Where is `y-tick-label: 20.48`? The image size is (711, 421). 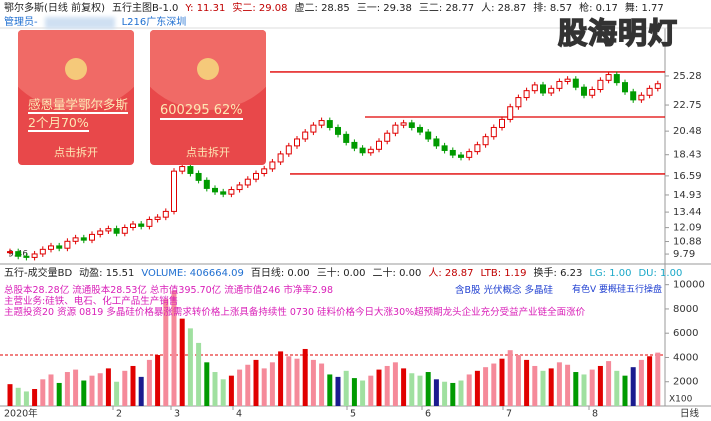 y-tick-label: 20.48 is located at coordinates (687, 131).